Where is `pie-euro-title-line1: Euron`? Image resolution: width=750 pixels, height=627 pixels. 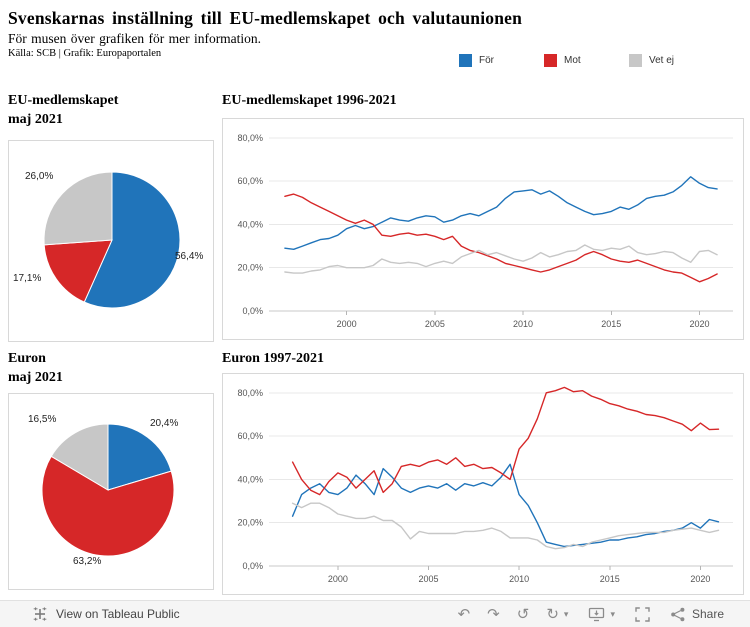
pie-euro-title-line1: Euron is located at coordinates (27, 358).